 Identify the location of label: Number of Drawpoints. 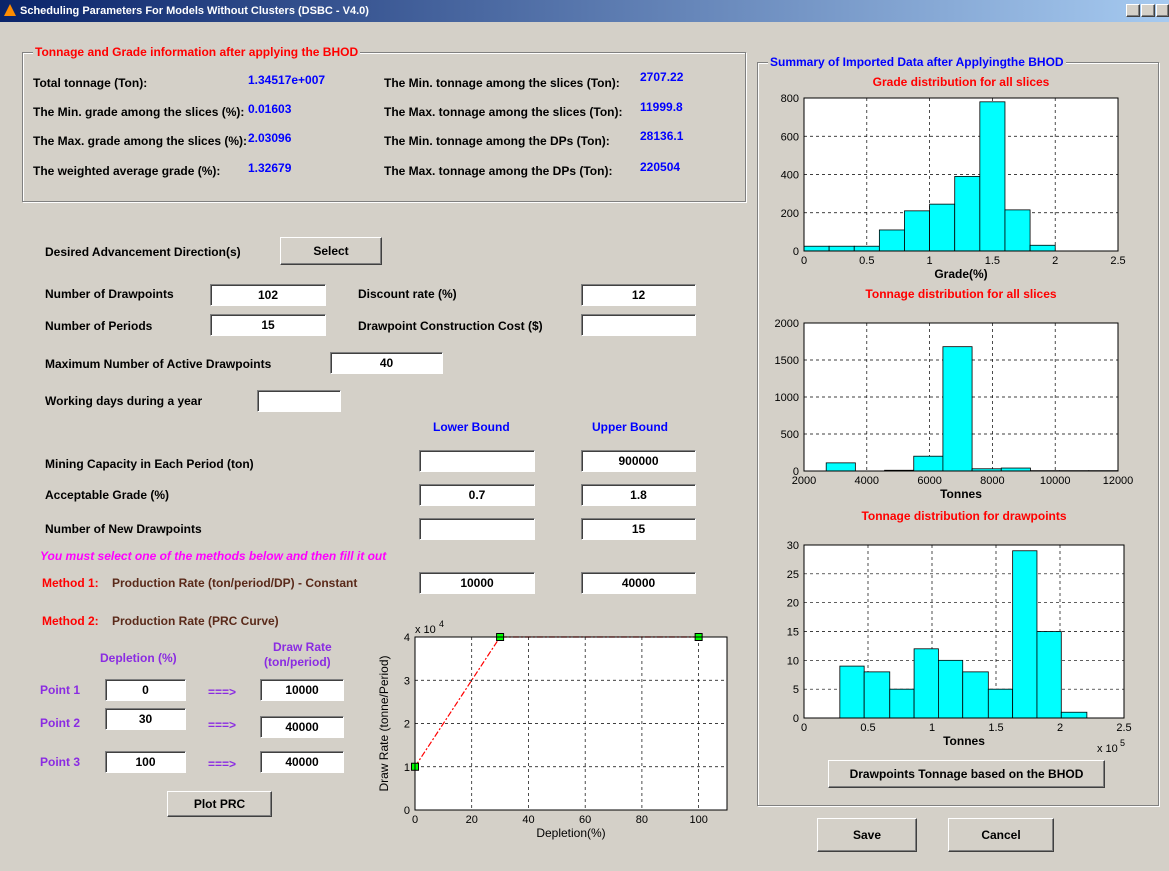
(109, 294).